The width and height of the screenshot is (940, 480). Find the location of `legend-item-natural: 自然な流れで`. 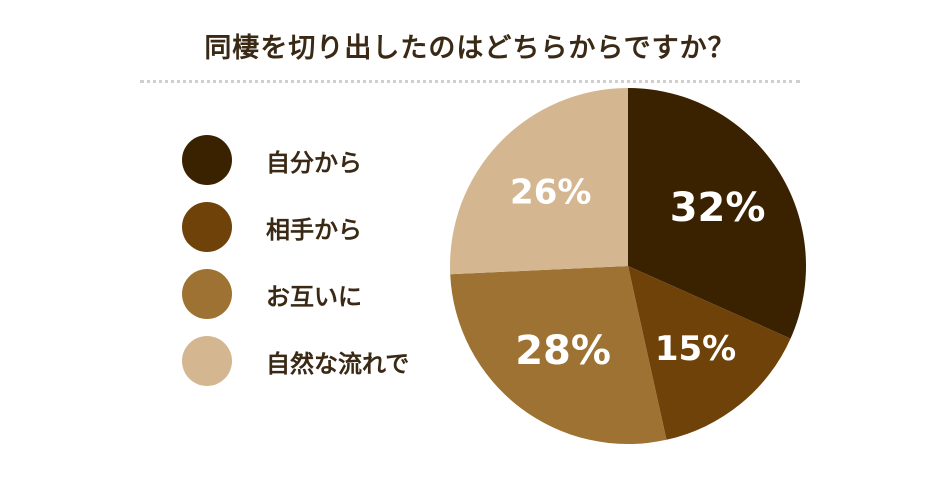

legend-item-natural: 自然な流れで is located at coordinates (295, 361).